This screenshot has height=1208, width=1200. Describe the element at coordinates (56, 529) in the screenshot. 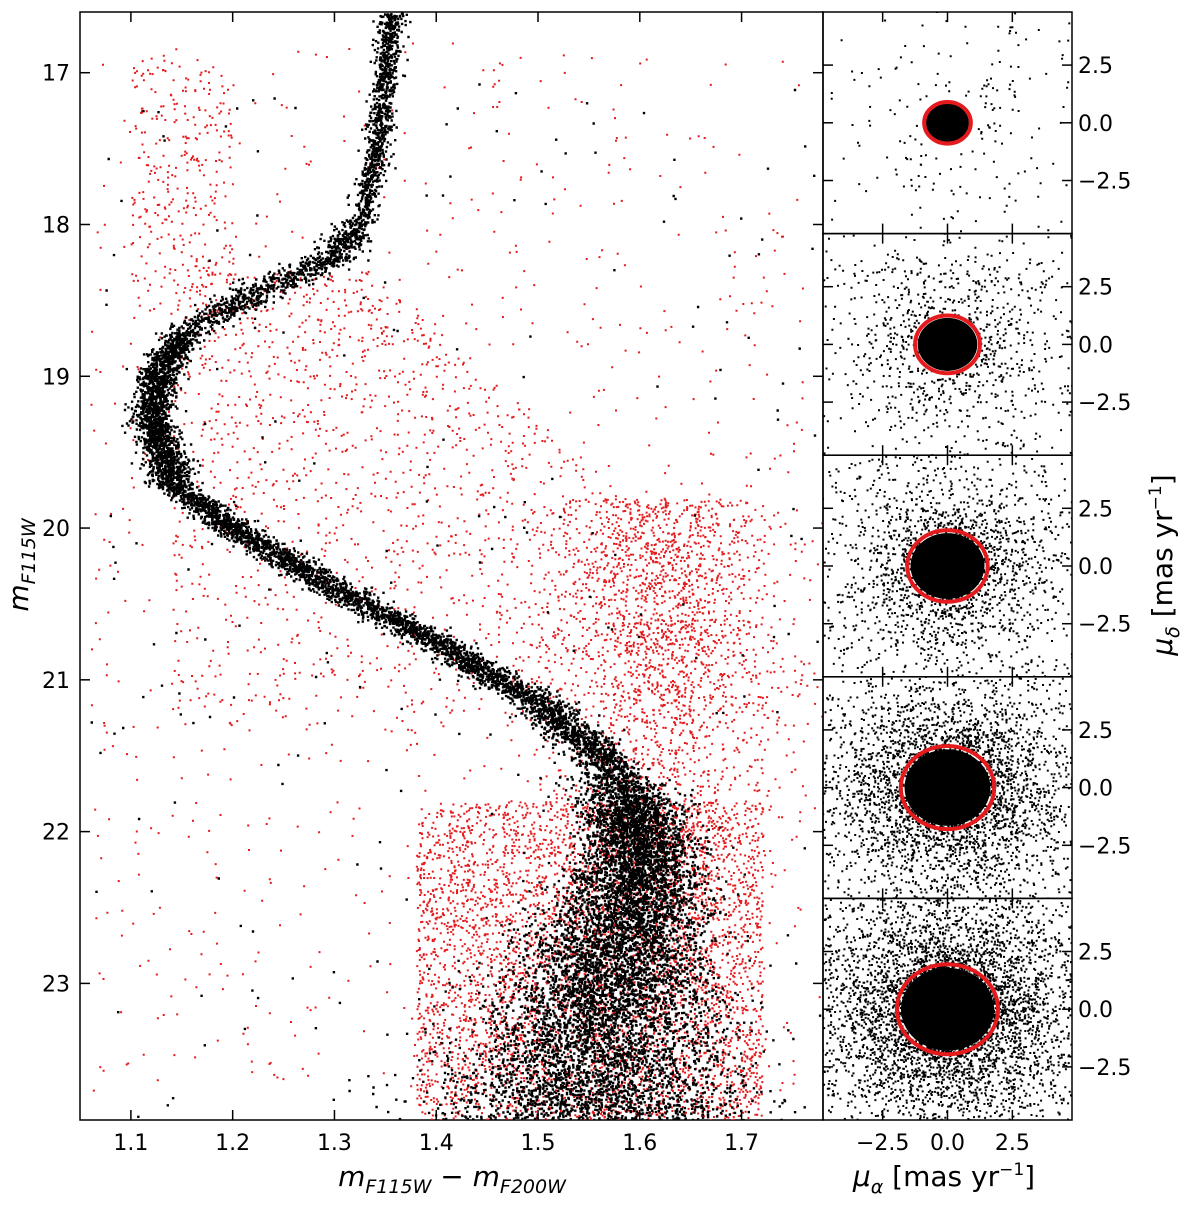

I see `cmd-ytick-label: 20` at that location.